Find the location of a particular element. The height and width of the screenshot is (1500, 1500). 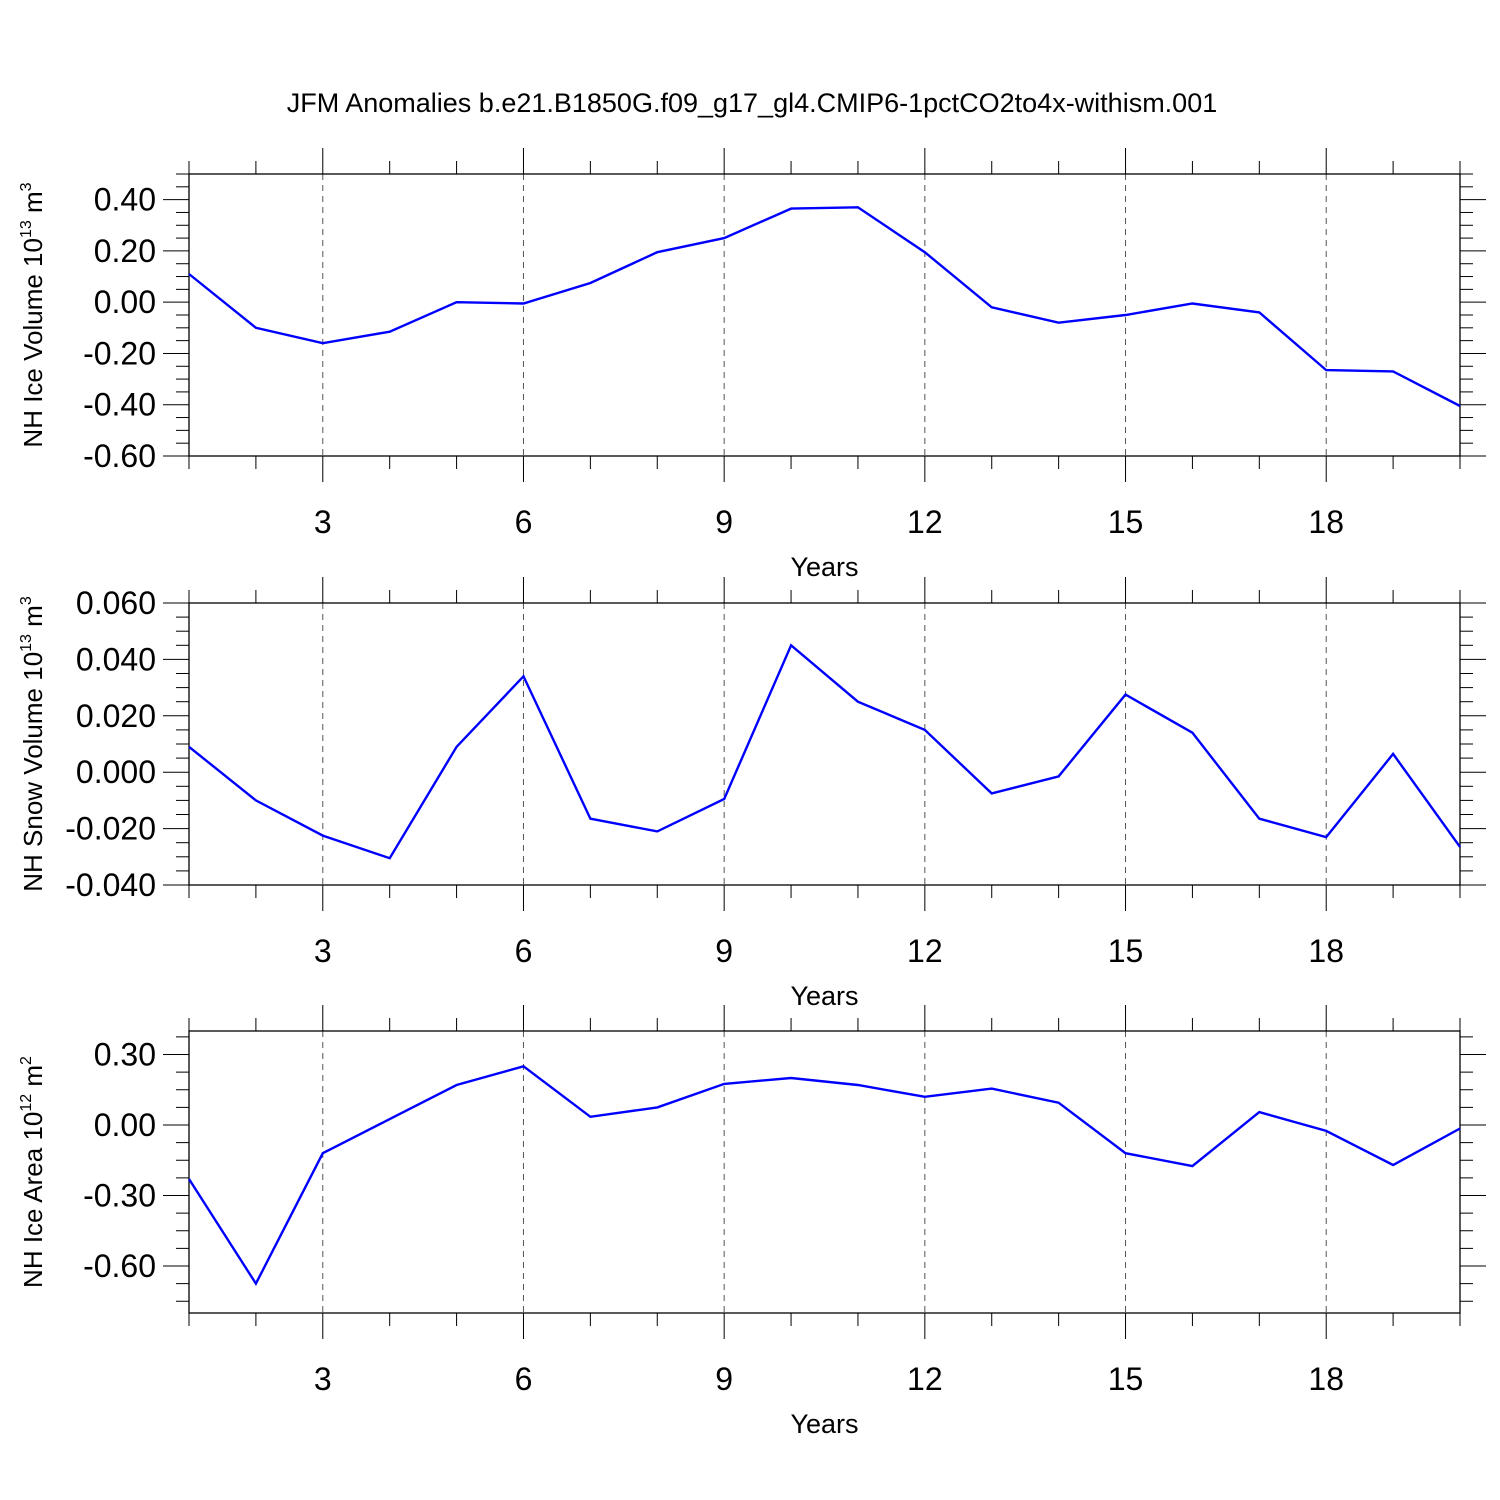

y-tick-label: -0.040 is located at coordinates (110, 885).